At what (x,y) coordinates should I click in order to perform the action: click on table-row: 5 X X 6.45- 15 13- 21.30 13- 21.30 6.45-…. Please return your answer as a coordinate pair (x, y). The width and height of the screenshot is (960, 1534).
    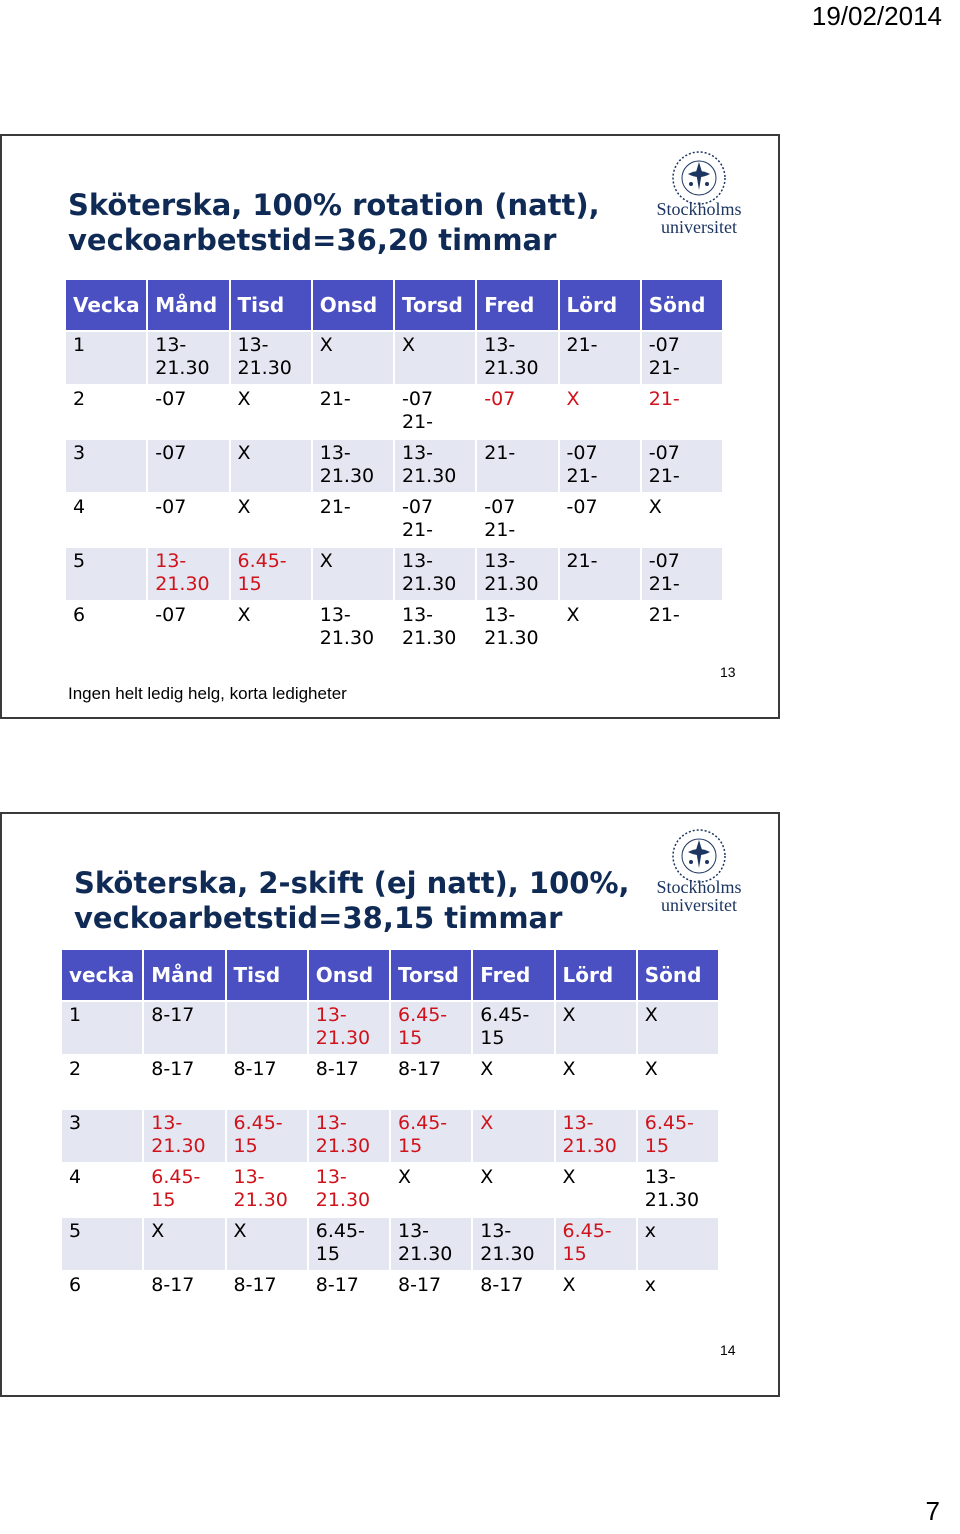
    Looking at the image, I should click on (390, 1244).